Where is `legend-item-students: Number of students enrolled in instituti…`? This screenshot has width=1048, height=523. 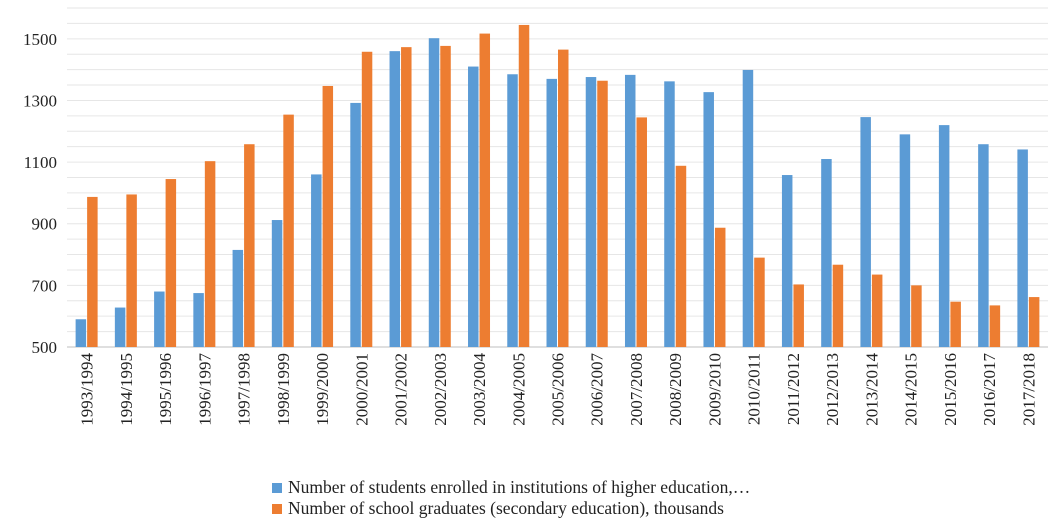
legend-item-students: Number of students enrolled in instituti… is located at coordinates (511, 487).